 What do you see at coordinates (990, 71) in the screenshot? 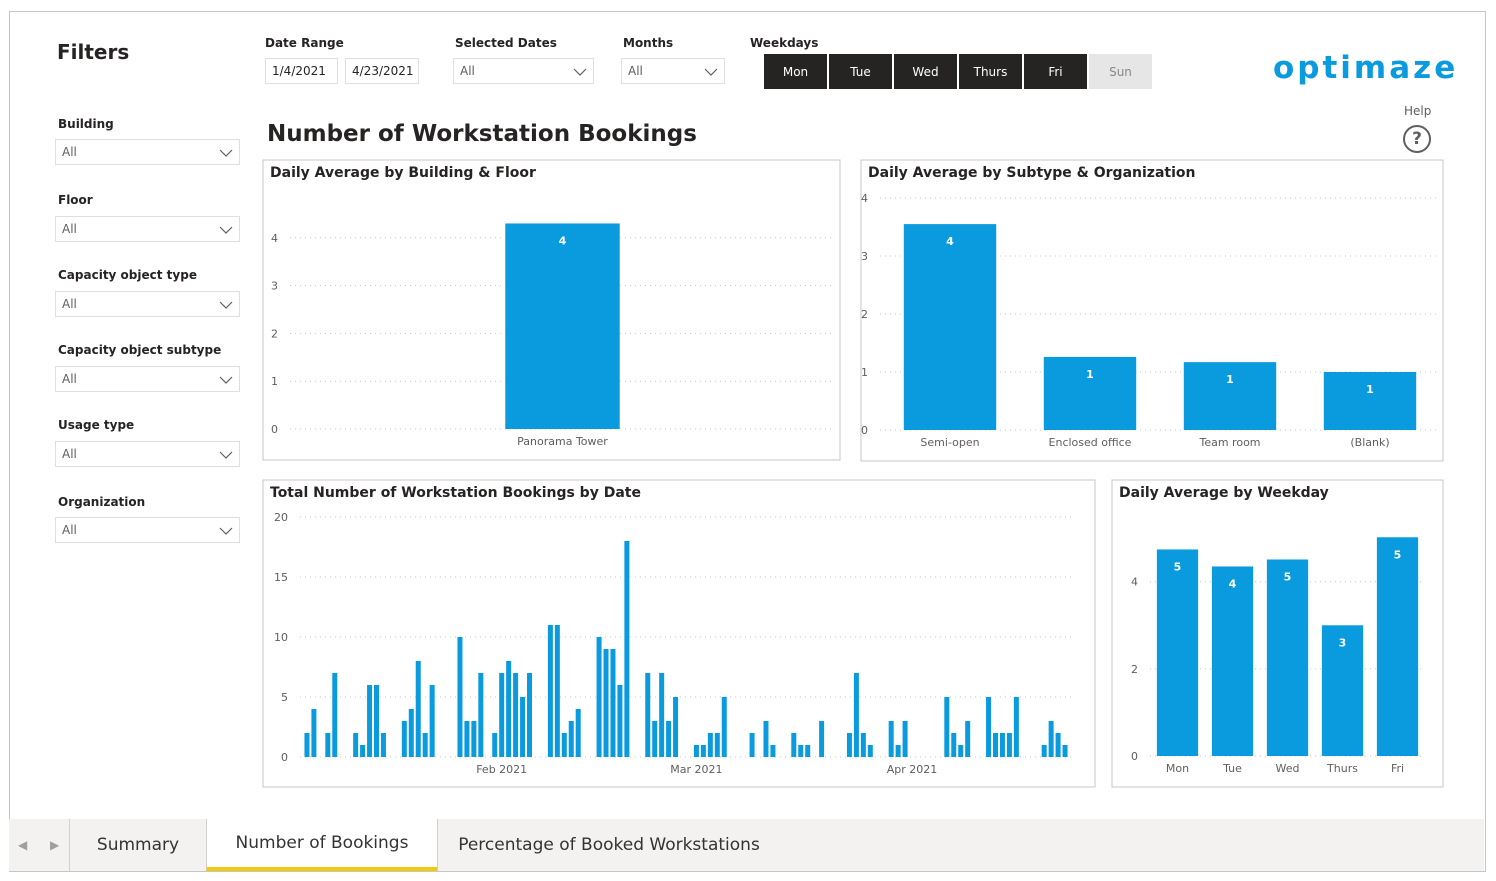
I see `weekday-button: Thurs` at bounding box center [990, 71].